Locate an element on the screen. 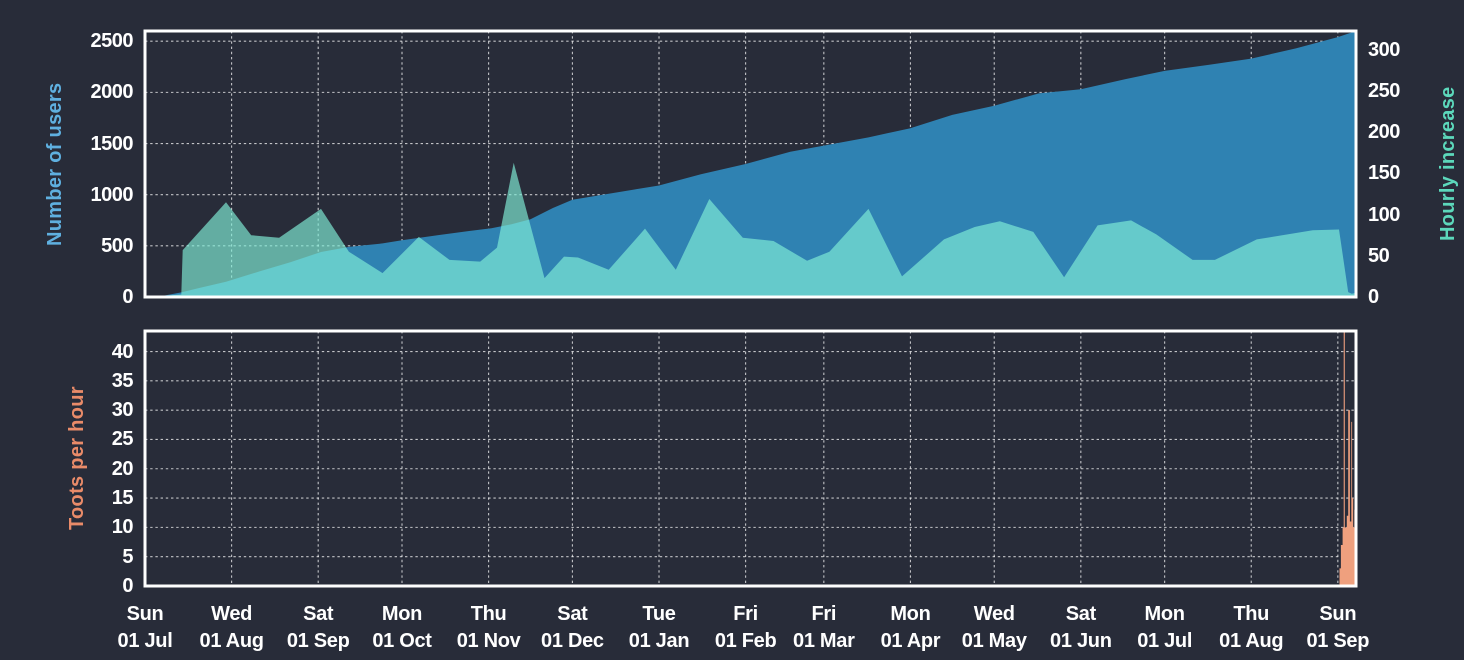 This screenshot has height=660, width=1464. y-tick-label-right: 200 is located at coordinates (1384, 132).